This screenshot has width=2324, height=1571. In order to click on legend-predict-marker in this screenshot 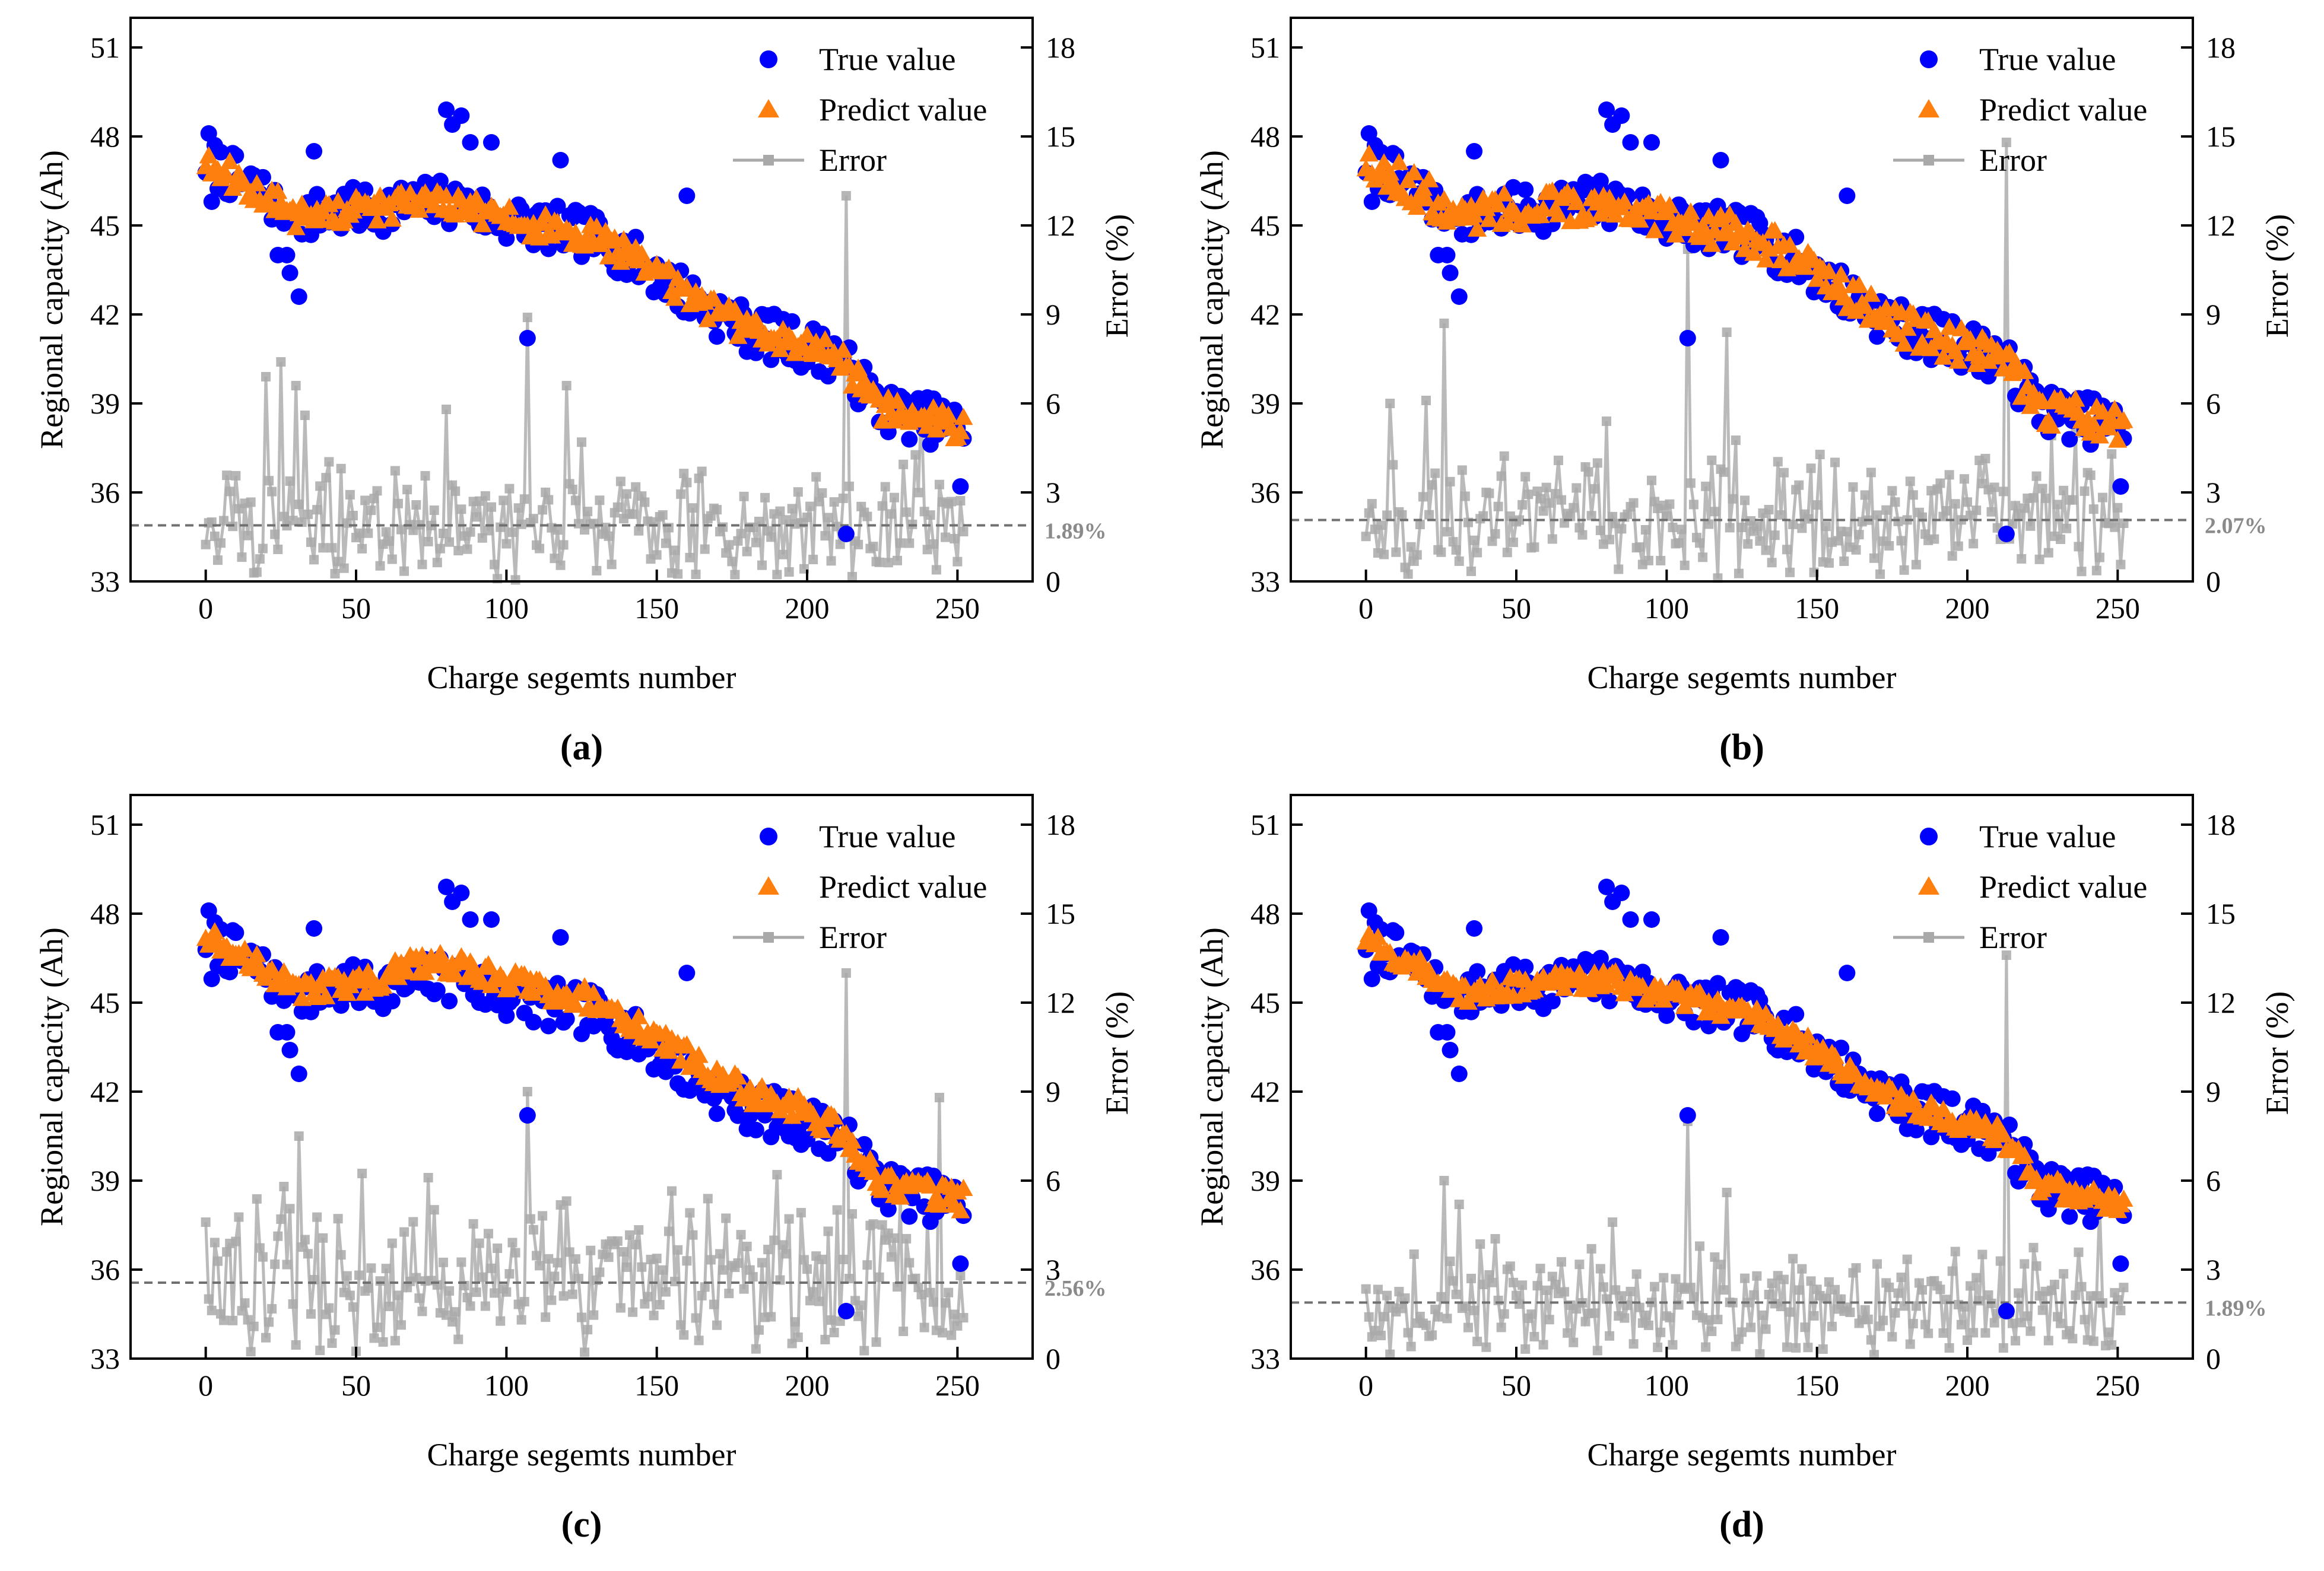, I will do `click(768, 108)`.